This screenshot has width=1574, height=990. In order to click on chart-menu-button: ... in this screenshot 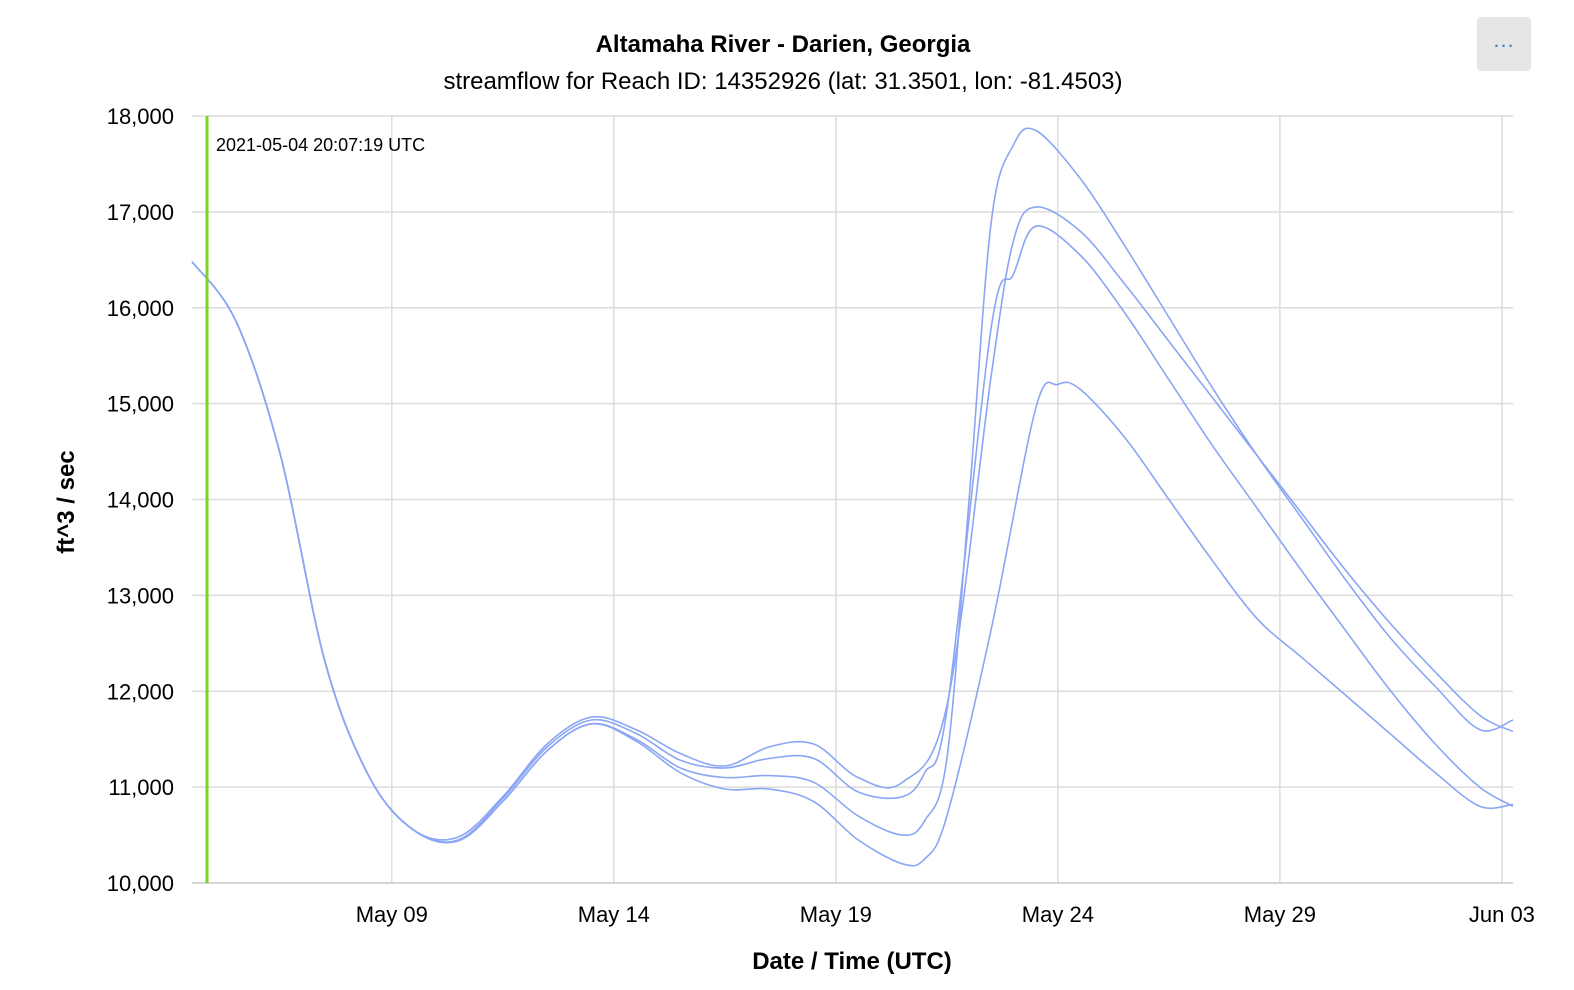, I will do `click(1504, 44)`.